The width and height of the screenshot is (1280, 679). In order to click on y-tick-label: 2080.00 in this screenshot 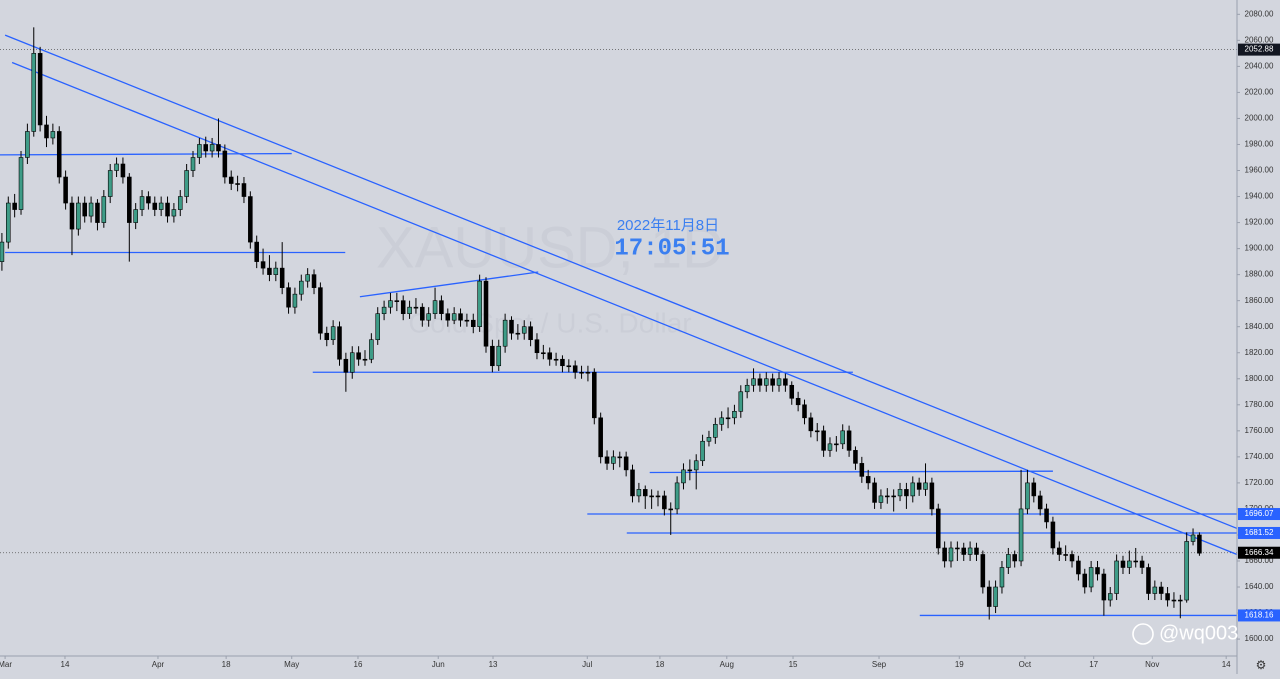, I will do `click(1259, 13)`.